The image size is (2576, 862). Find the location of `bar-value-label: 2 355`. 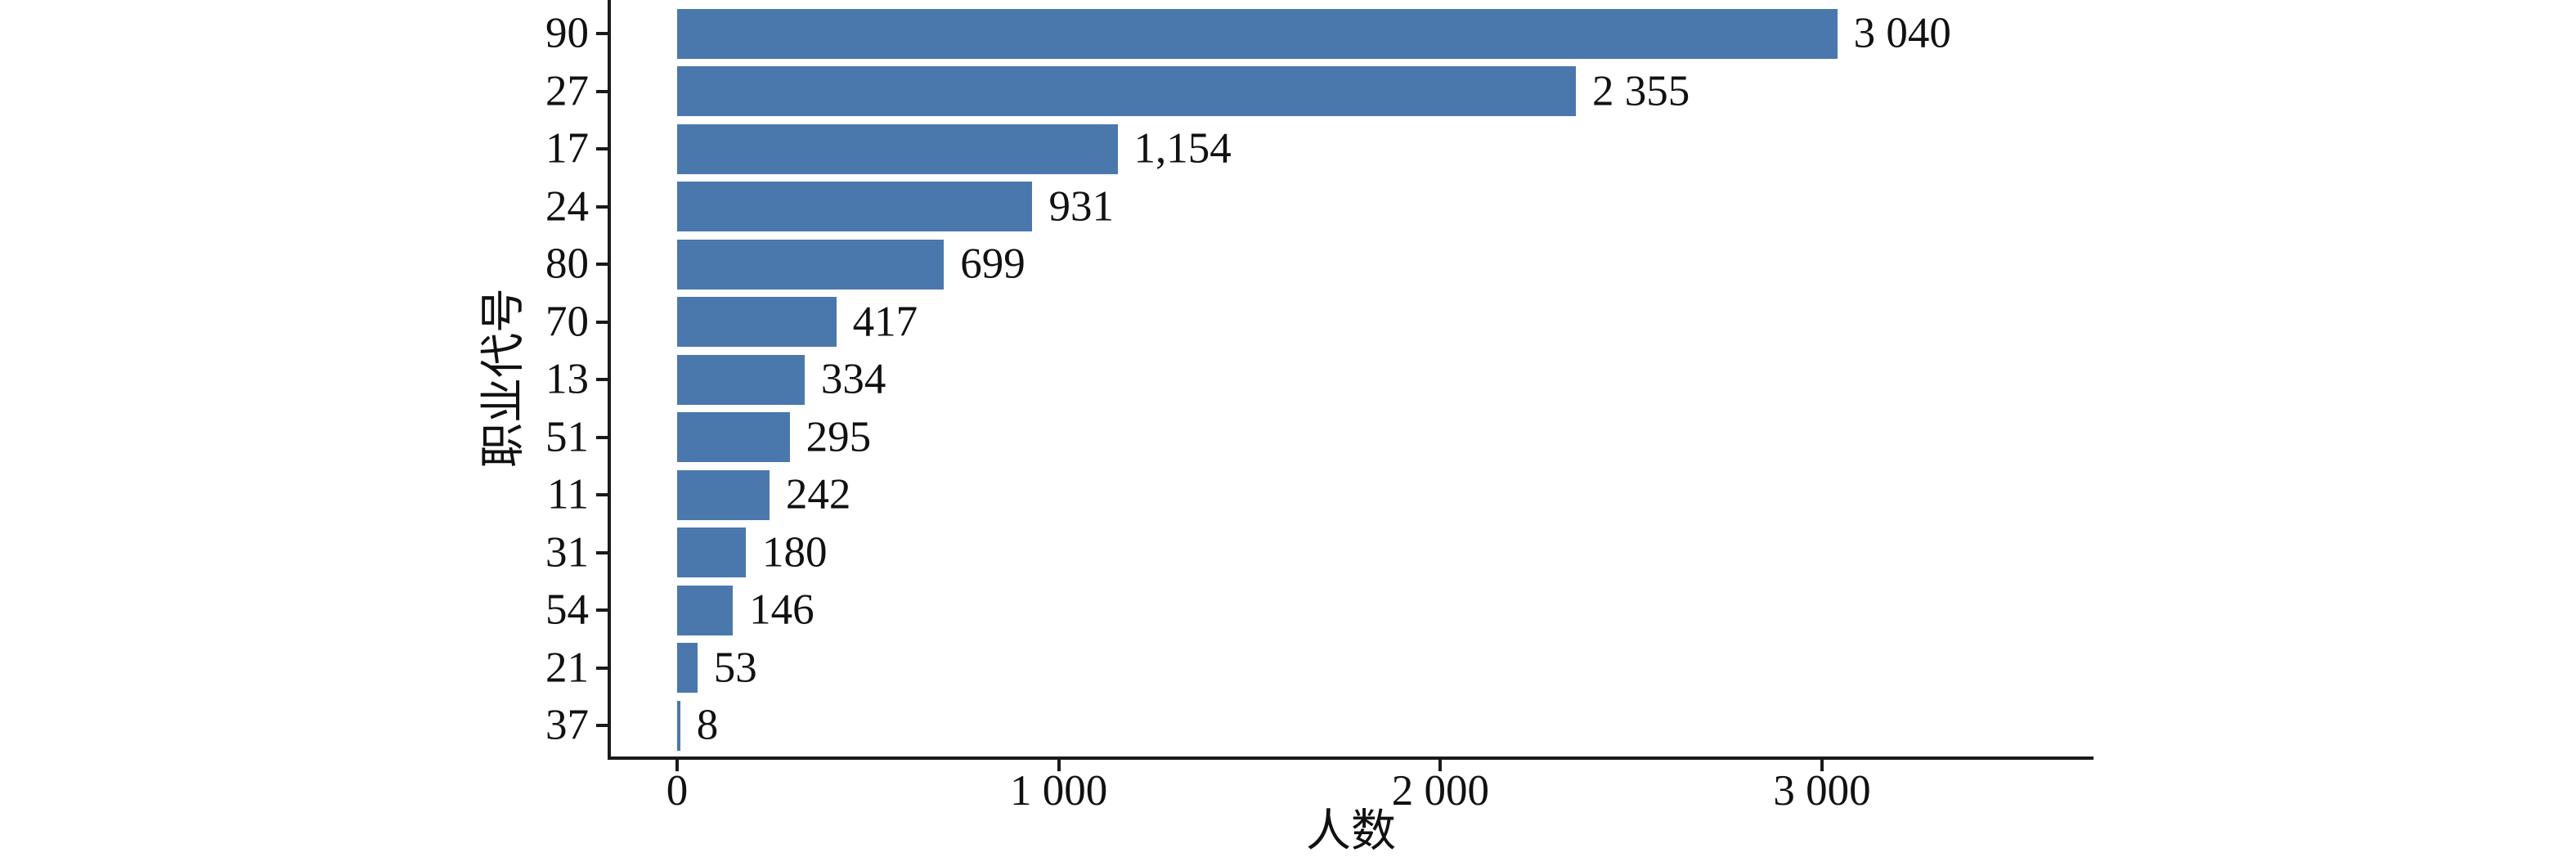

bar-value-label: 2 355 is located at coordinates (1641, 90).